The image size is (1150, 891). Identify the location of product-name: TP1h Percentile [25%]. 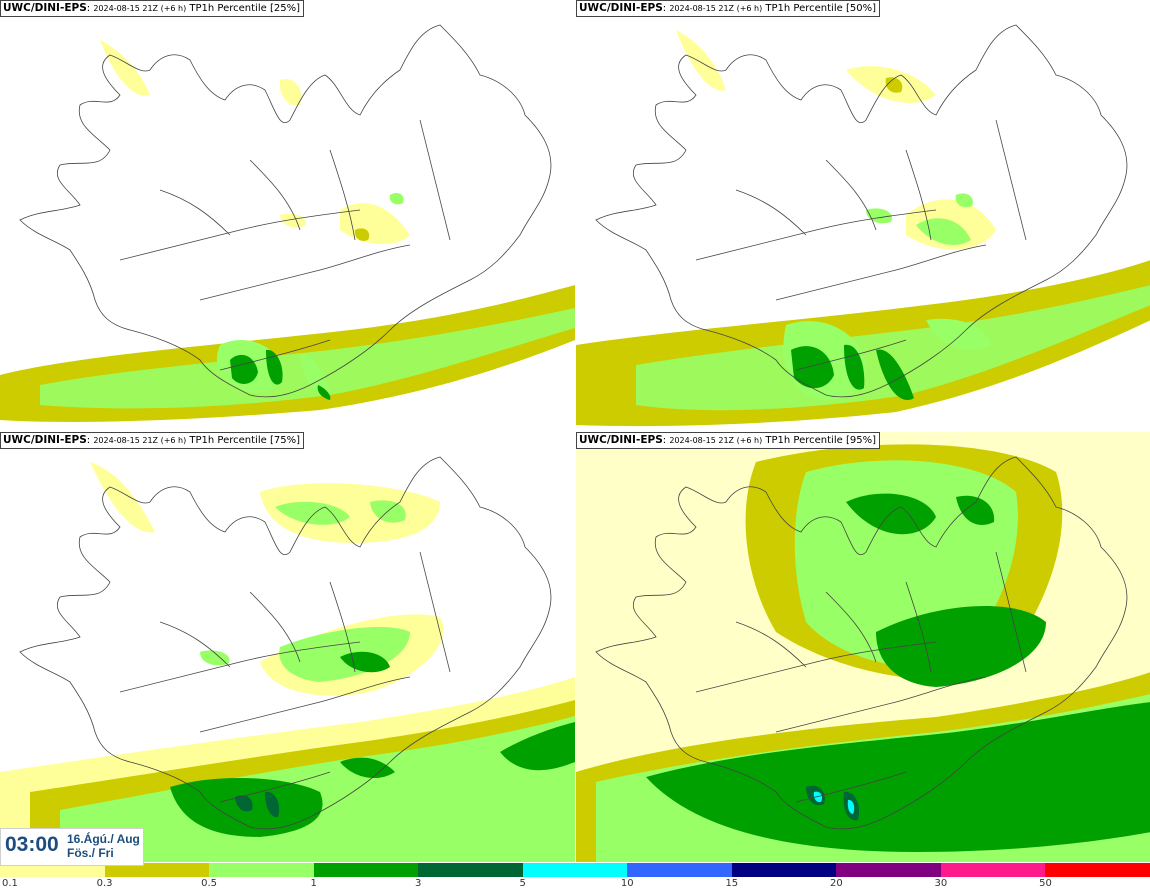
(244, 8).